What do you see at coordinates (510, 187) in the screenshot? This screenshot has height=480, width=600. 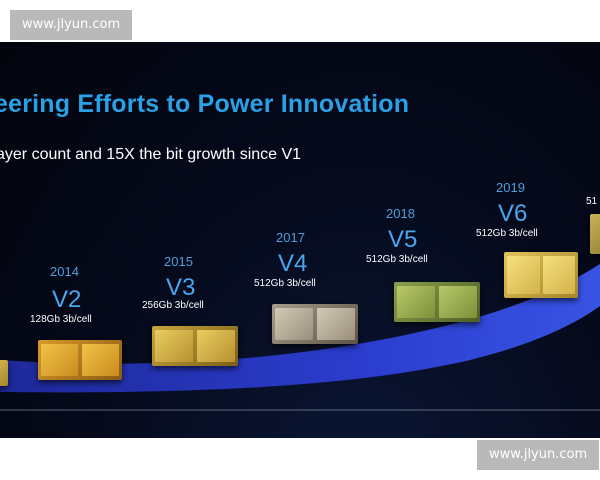 I see `year-label-v6: 2019` at bounding box center [510, 187].